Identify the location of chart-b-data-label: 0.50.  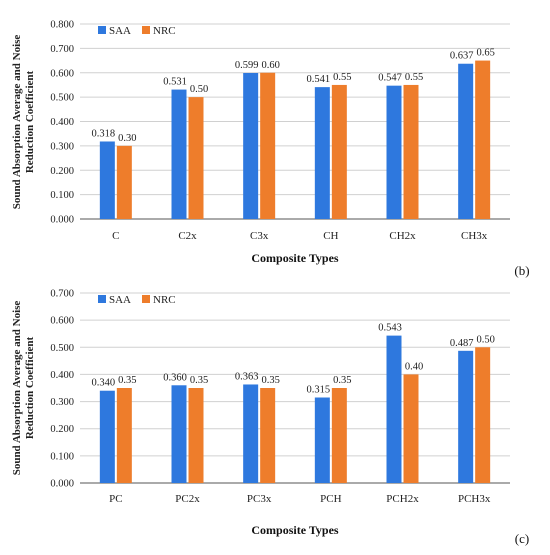
(199, 89).